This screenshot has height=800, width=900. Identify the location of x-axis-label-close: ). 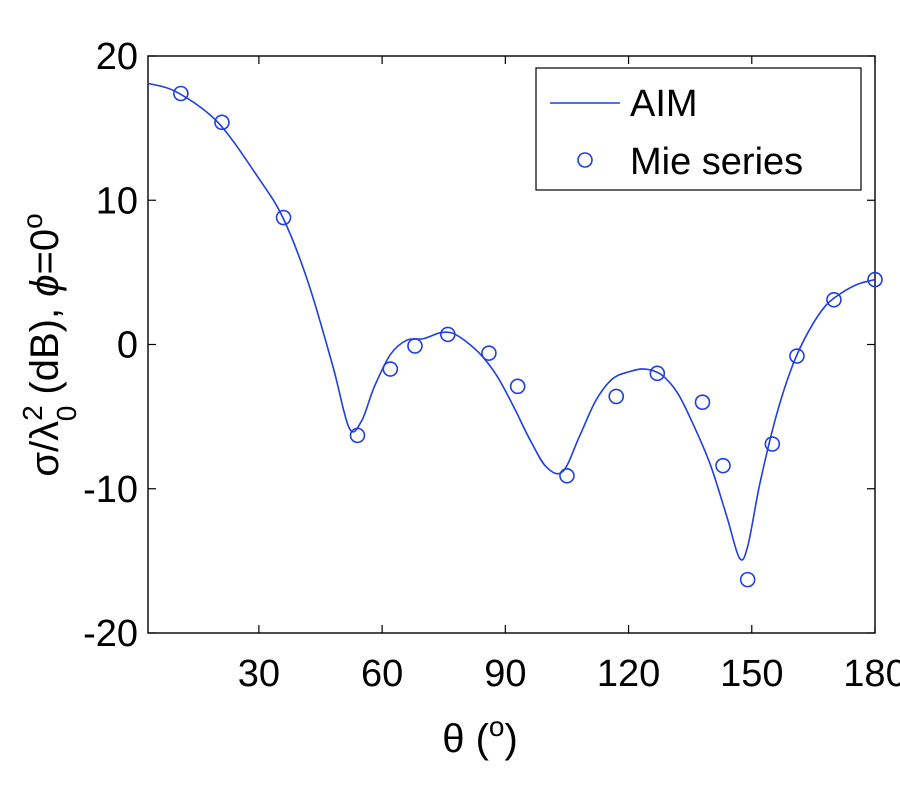
(510, 739).